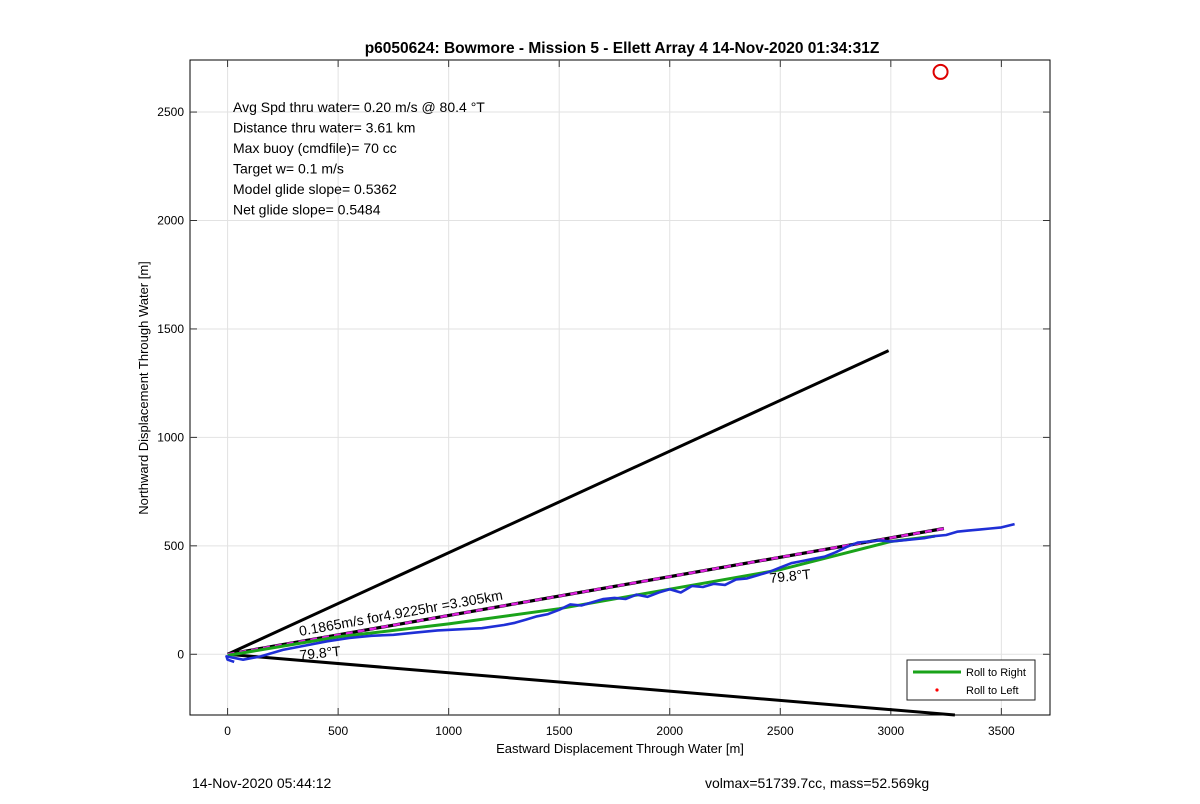 The width and height of the screenshot is (1200, 804). What do you see at coordinates (170, 437) in the screenshot?
I see `y-tick-label: 1000` at bounding box center [170, 437].